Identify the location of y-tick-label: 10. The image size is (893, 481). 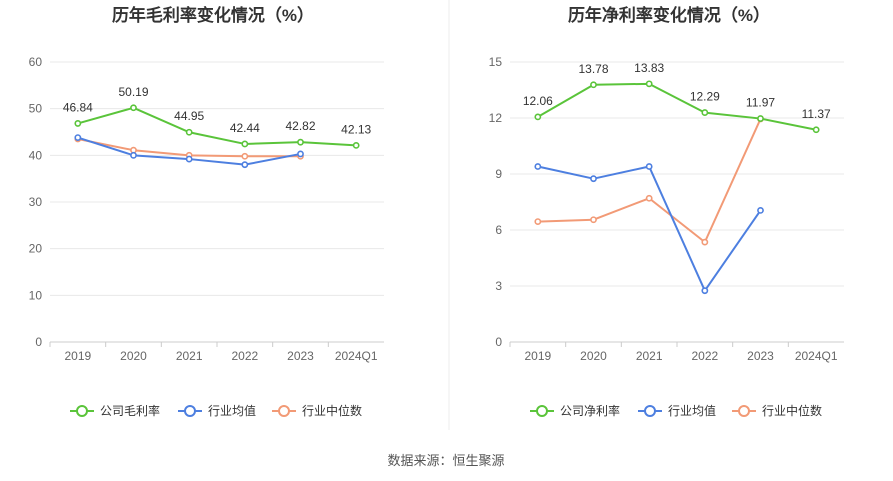
(36, 295).